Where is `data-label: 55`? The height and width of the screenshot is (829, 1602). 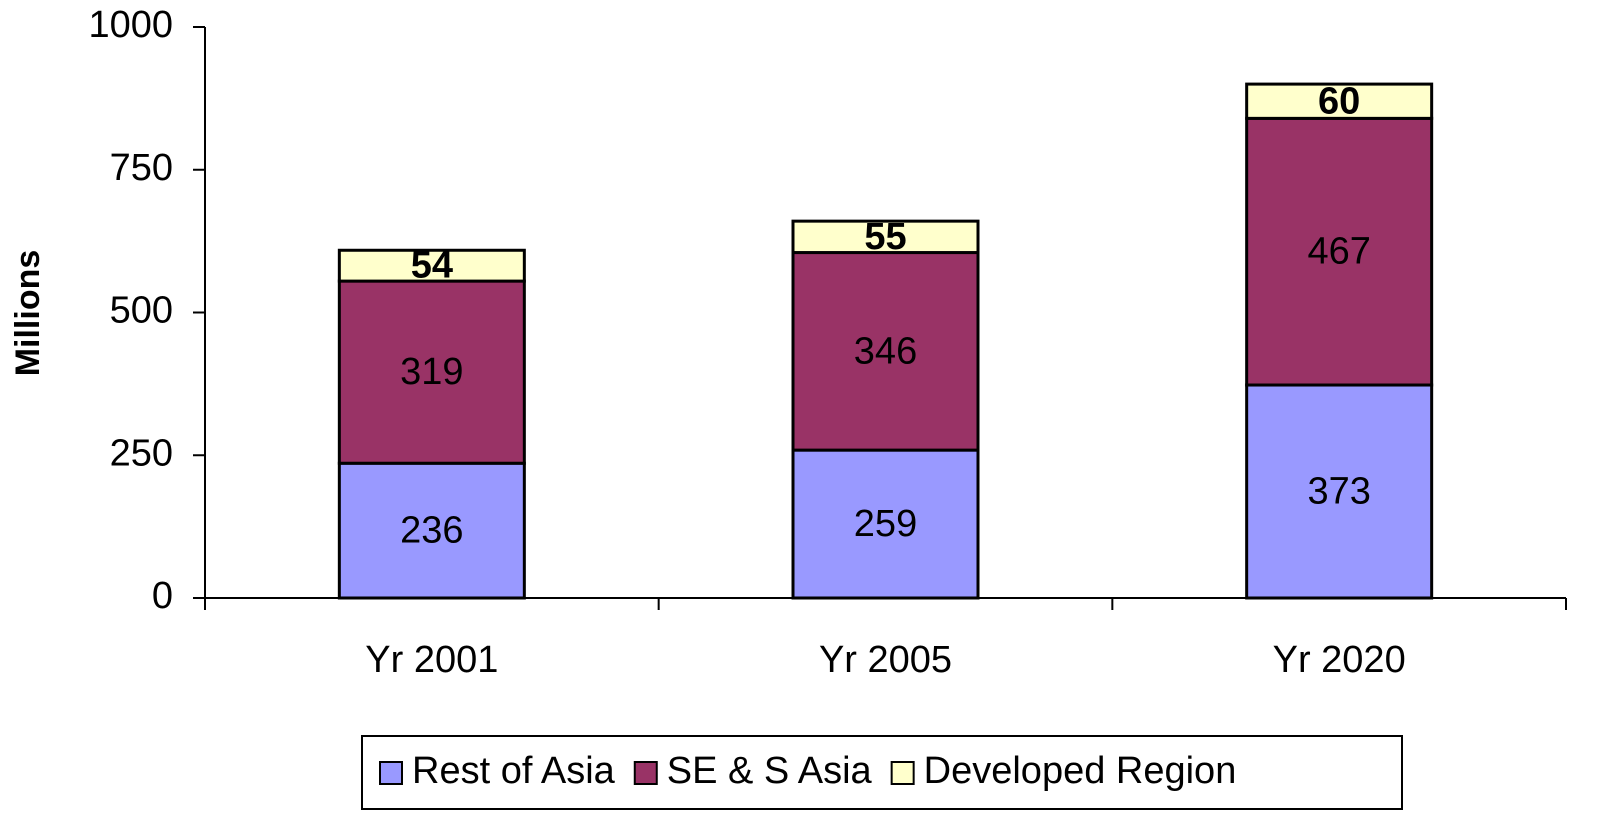 data-label: 55 is located at coordinates (885, 237).